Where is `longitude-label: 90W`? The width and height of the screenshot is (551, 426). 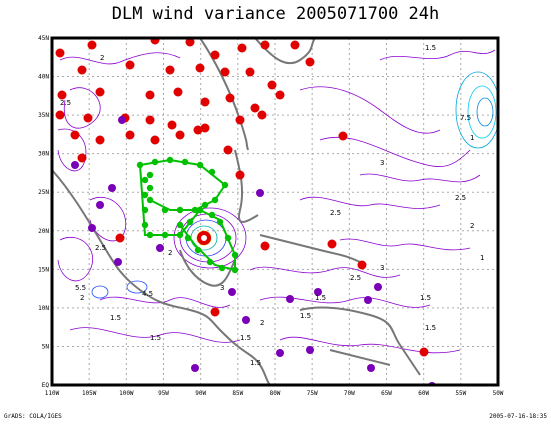
longitude-label: 90W is located at coordinates (200, 393).